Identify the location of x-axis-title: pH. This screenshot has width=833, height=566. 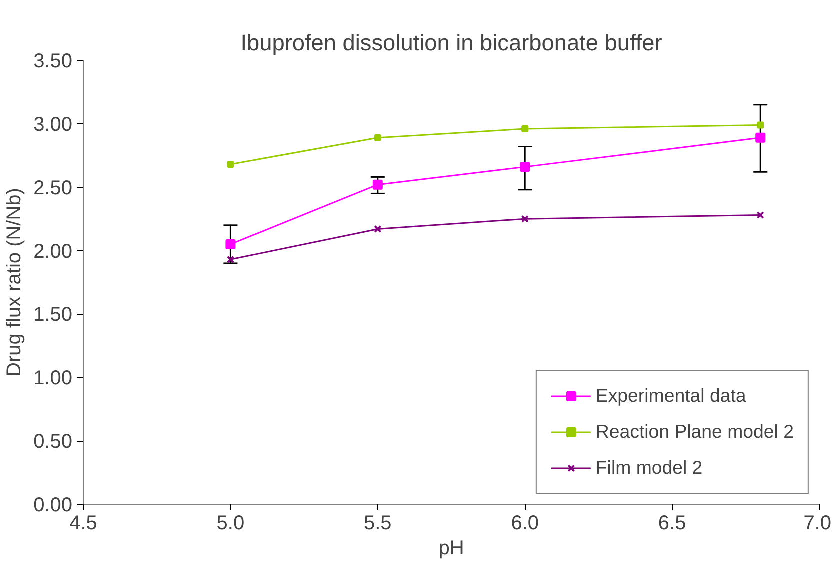
(451, 549).